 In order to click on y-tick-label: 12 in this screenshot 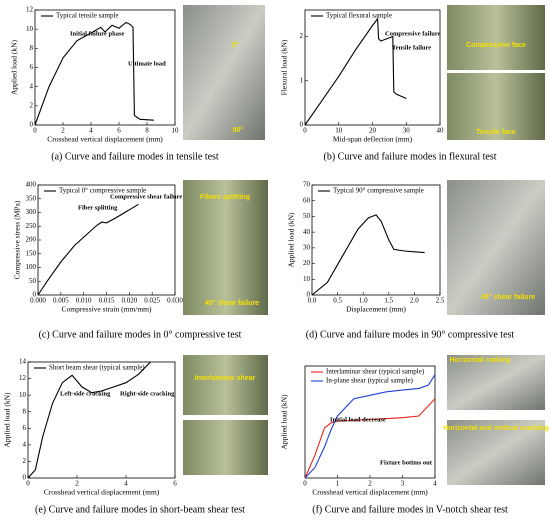, I will do `click(23, 378)`.